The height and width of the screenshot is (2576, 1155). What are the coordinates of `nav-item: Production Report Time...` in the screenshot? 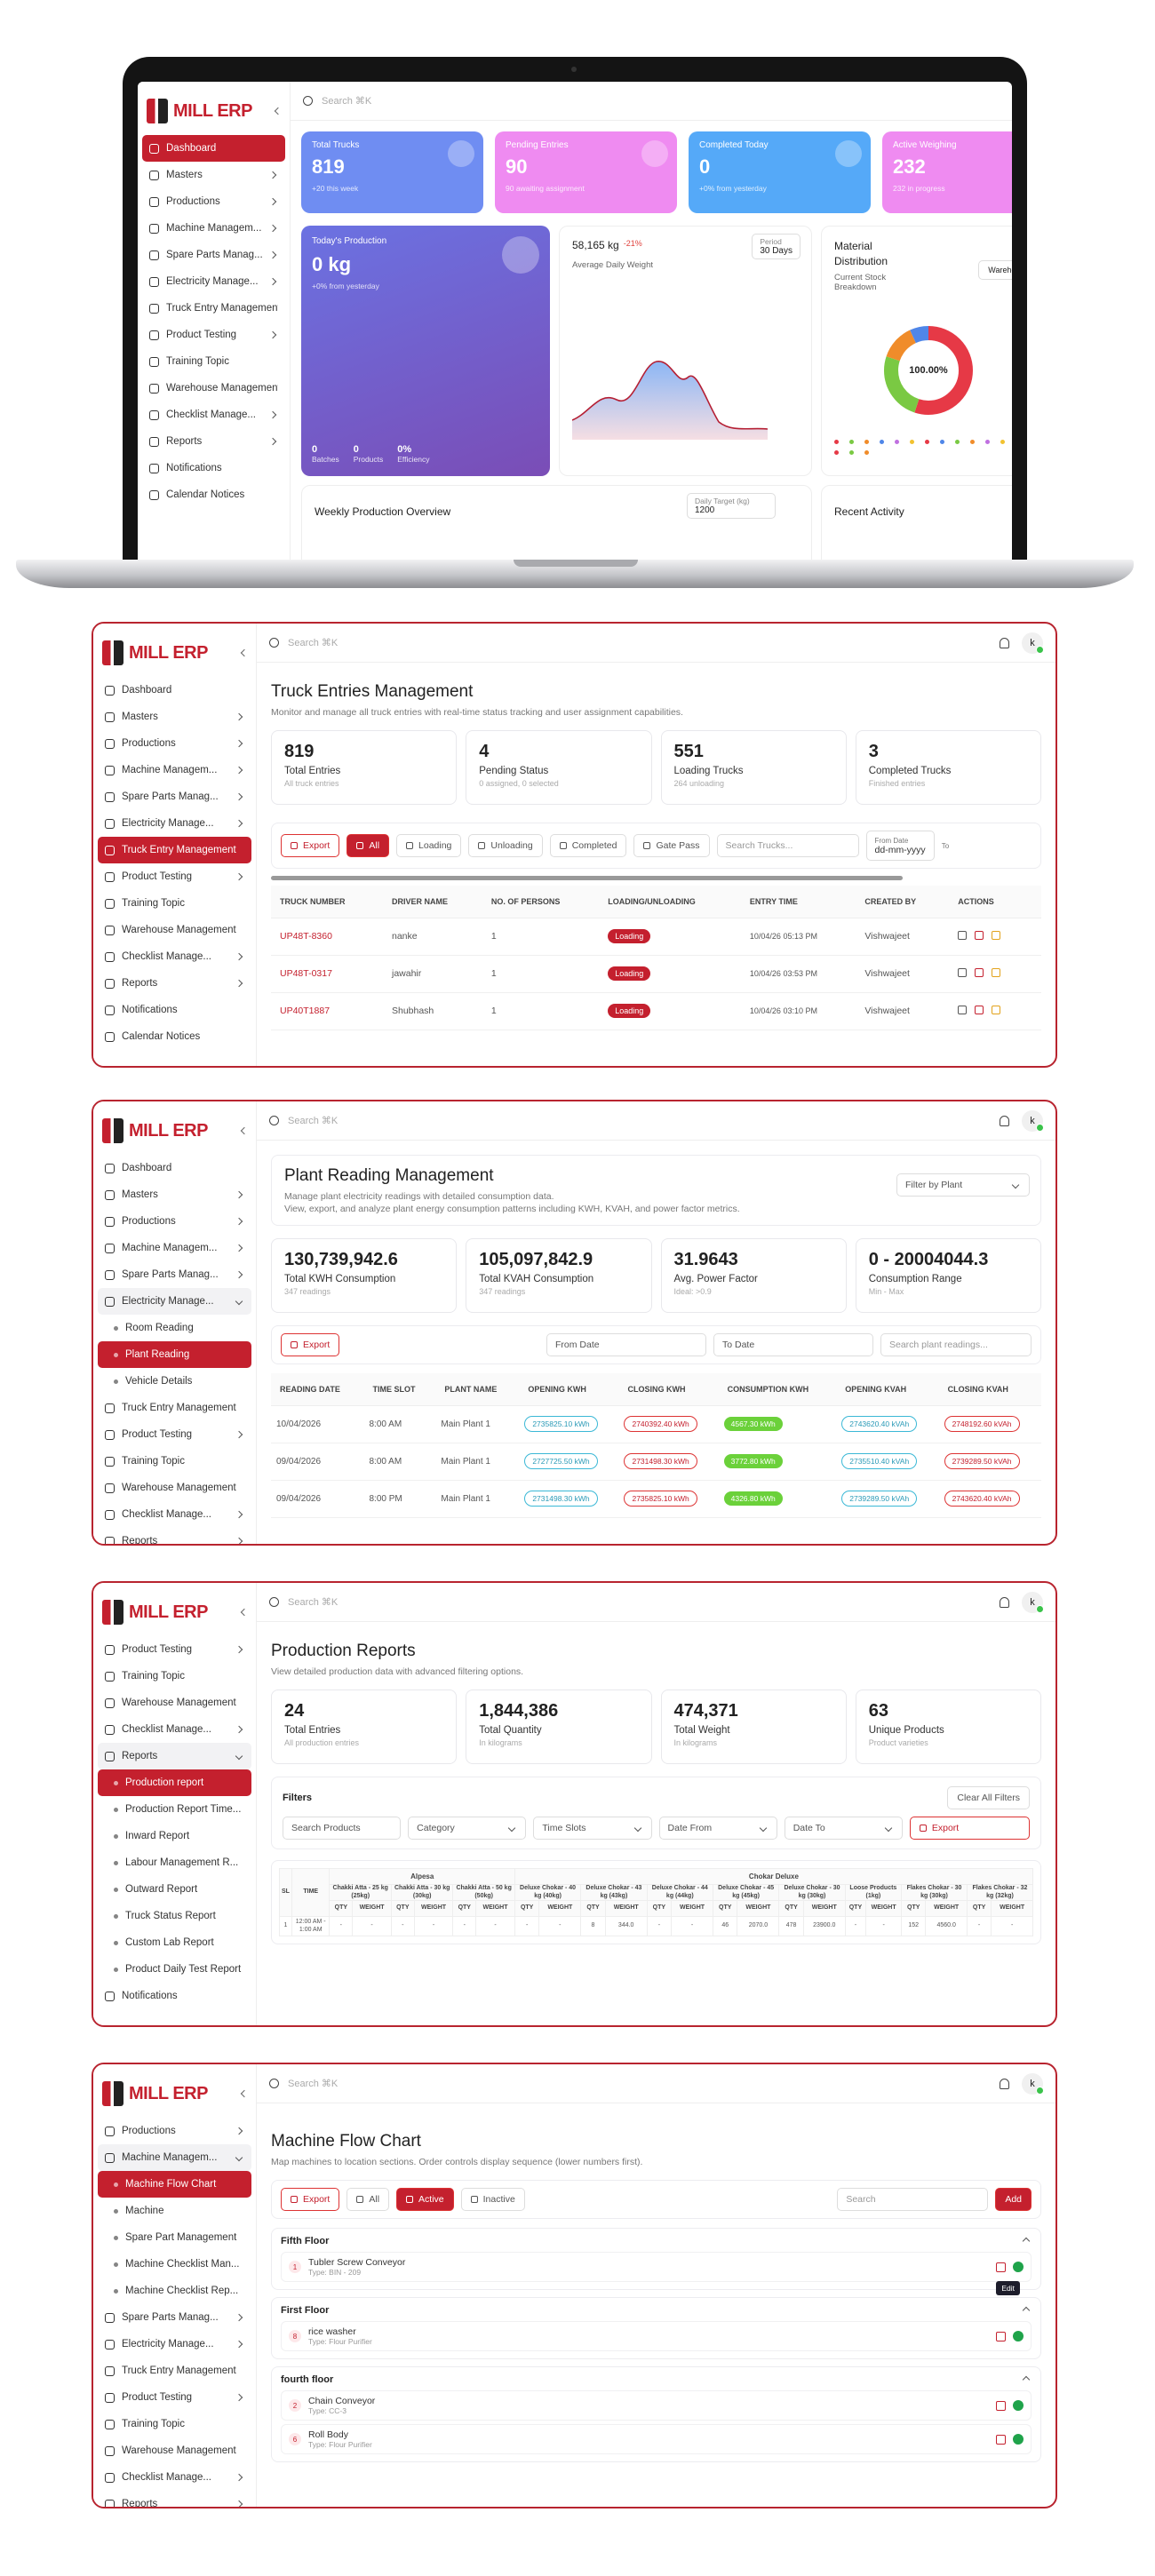 It's located at (174, 1809).